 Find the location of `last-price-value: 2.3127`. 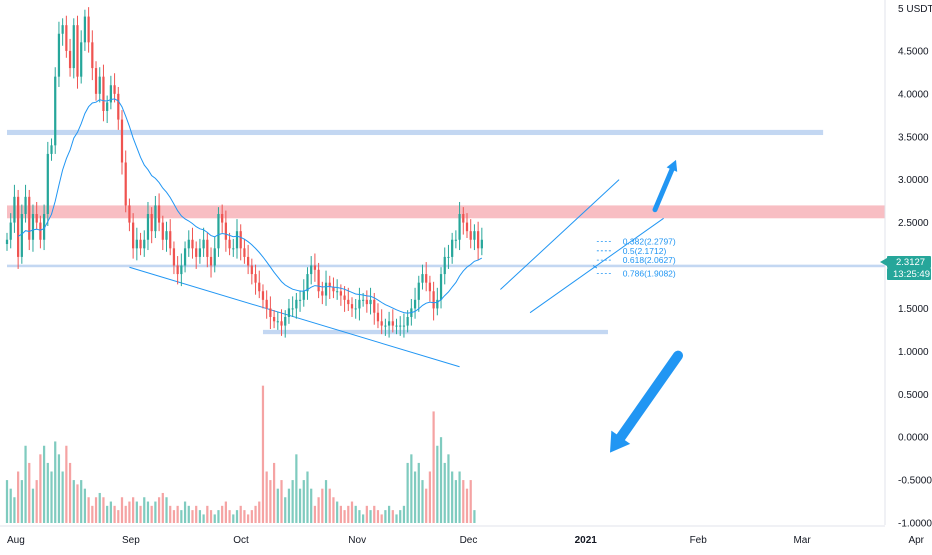

last-price-value: 2.3127 is located at coordinates (910, 262).